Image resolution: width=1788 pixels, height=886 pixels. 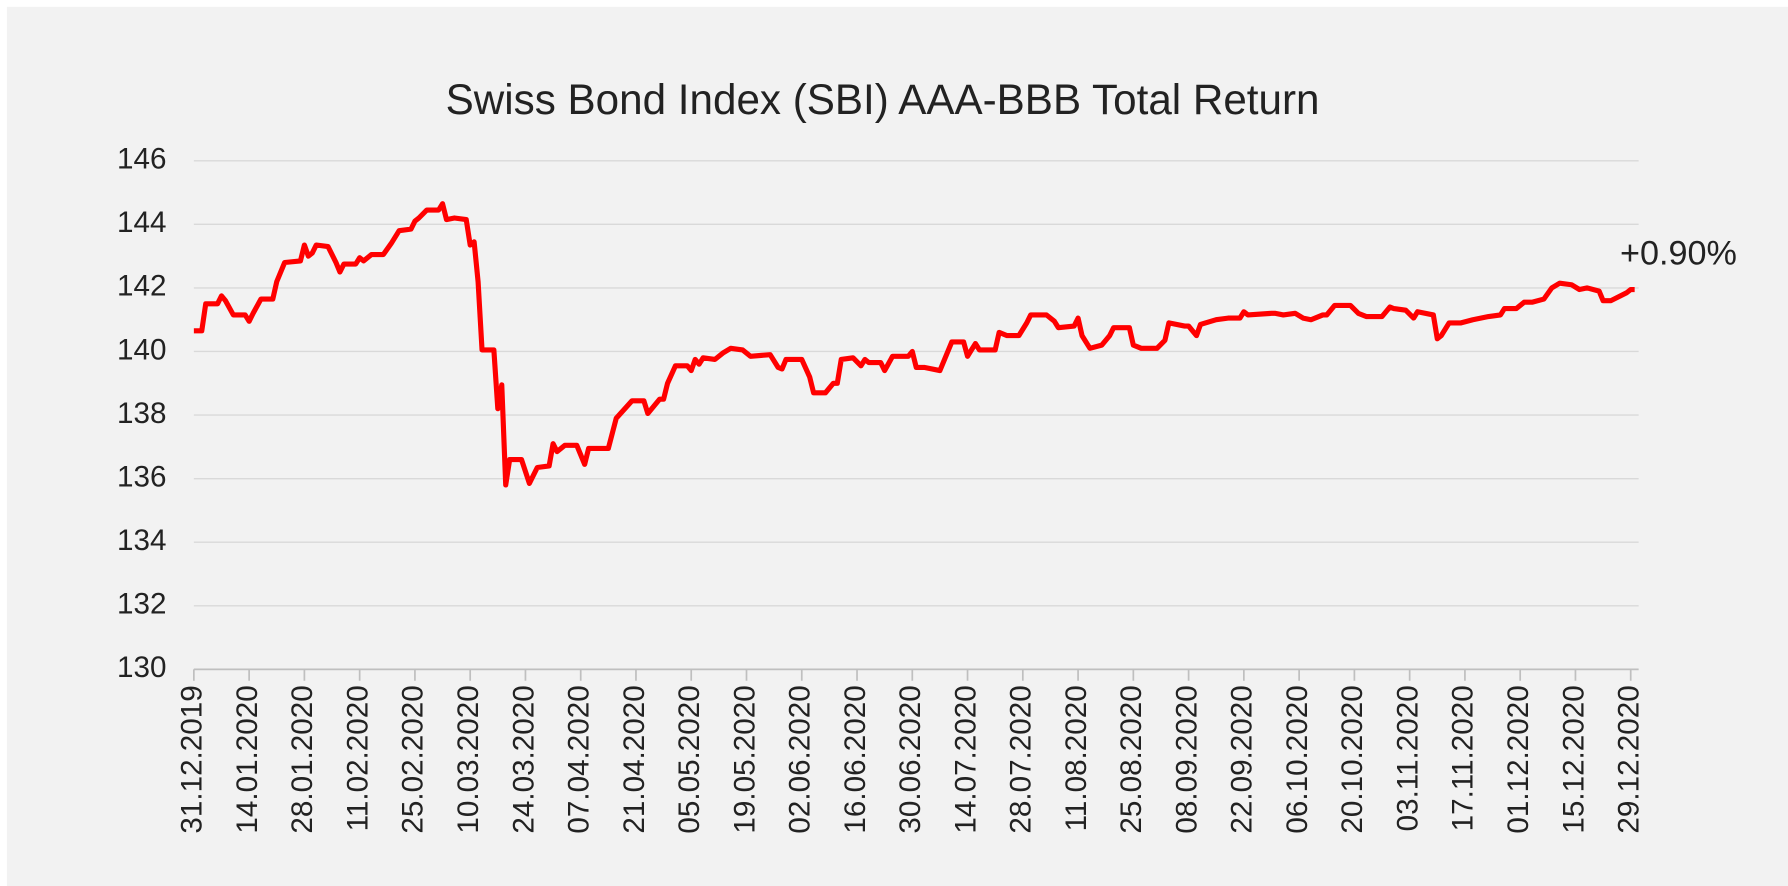 What do you see at coordinates (910, 759) in the screenshot?
I see `x-tick-label: 30.06.2020` at bounding box center [910, 759].